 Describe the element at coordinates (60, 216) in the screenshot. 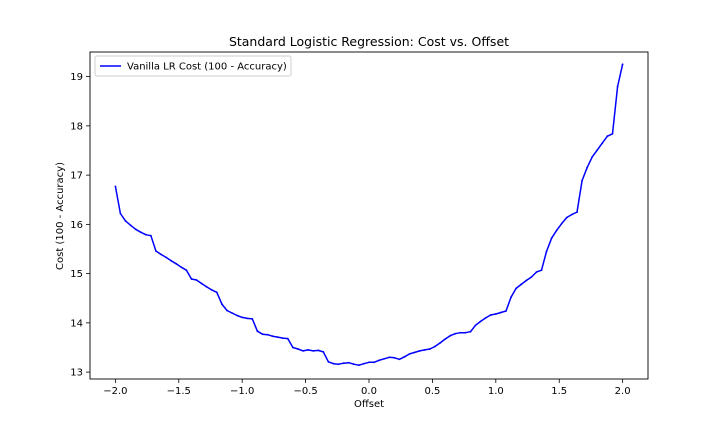

I see `y-axis-label: Cost (100 - Accuracy)` at that location.